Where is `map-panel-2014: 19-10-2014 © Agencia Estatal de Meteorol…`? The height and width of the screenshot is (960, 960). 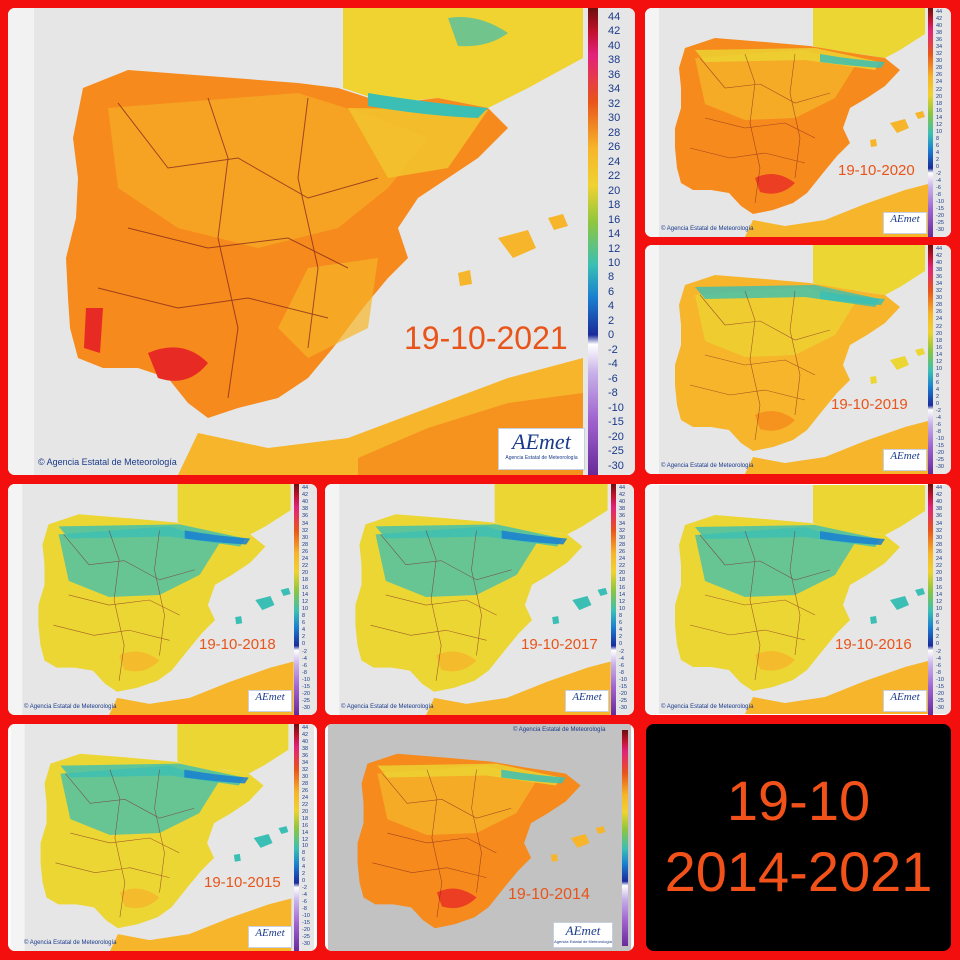 map-panel-2014: 19-10-2014 © Agencia Estatal de Meteorol… is located at coordinates (479, 837).